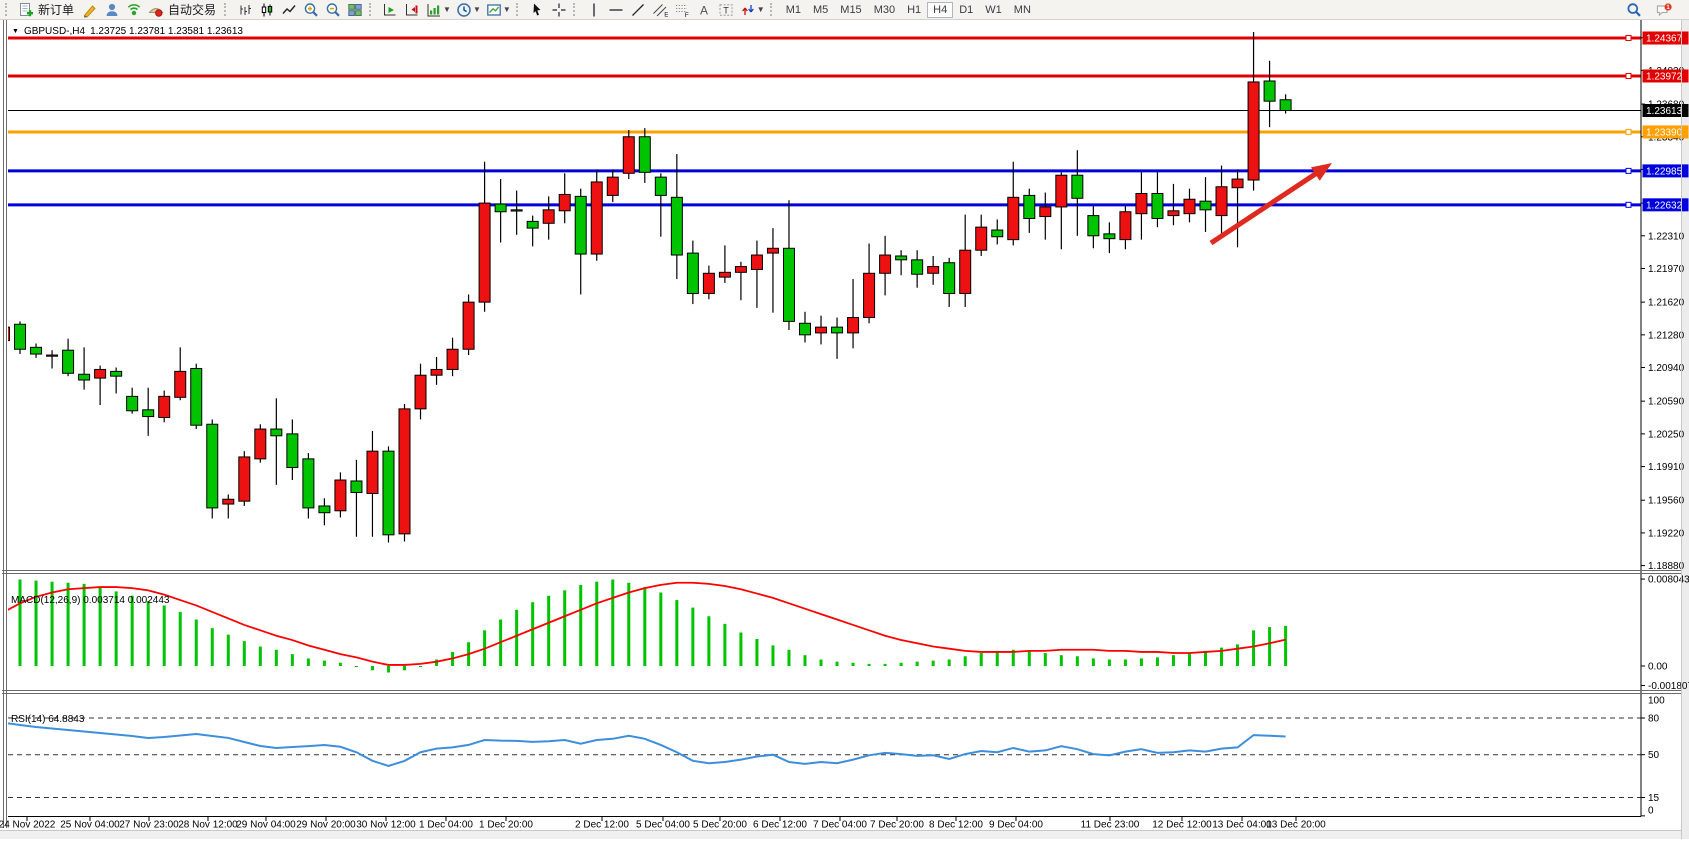 This screenshot has height=859, width=1689. Describe the element at coordinates (90, 10) in the screenshot. I see `pencil-icon` at that location.